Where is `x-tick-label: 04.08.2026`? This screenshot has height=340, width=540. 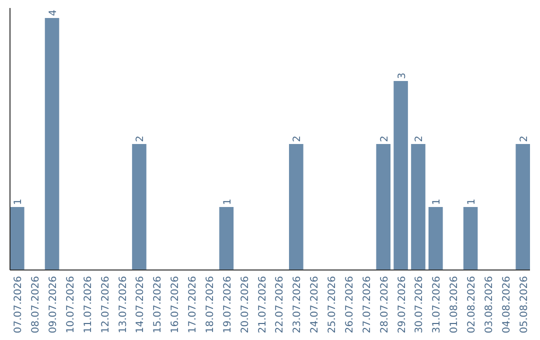 x-tick-label: 04.08.2026 is located at coordinates (506, 305).